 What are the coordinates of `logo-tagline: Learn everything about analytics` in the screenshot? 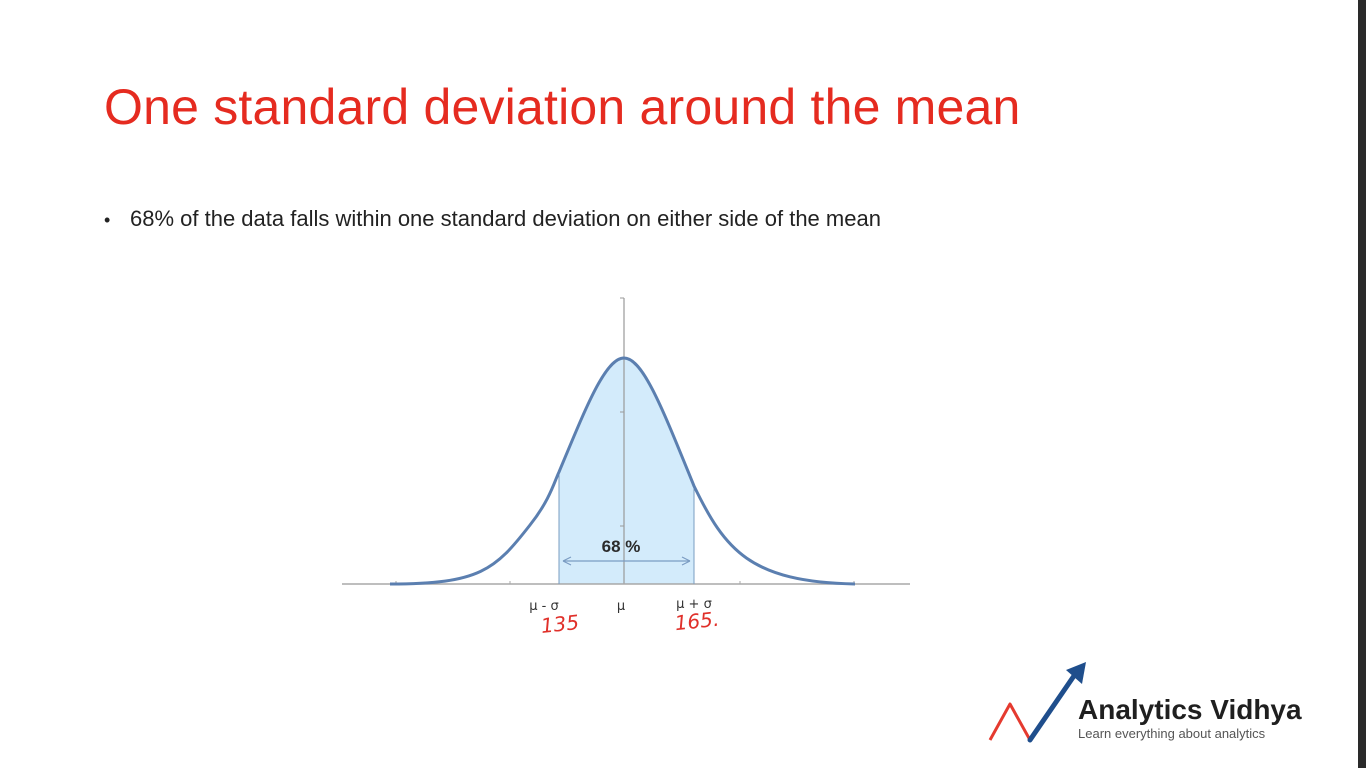 It's located at (1172, 733).